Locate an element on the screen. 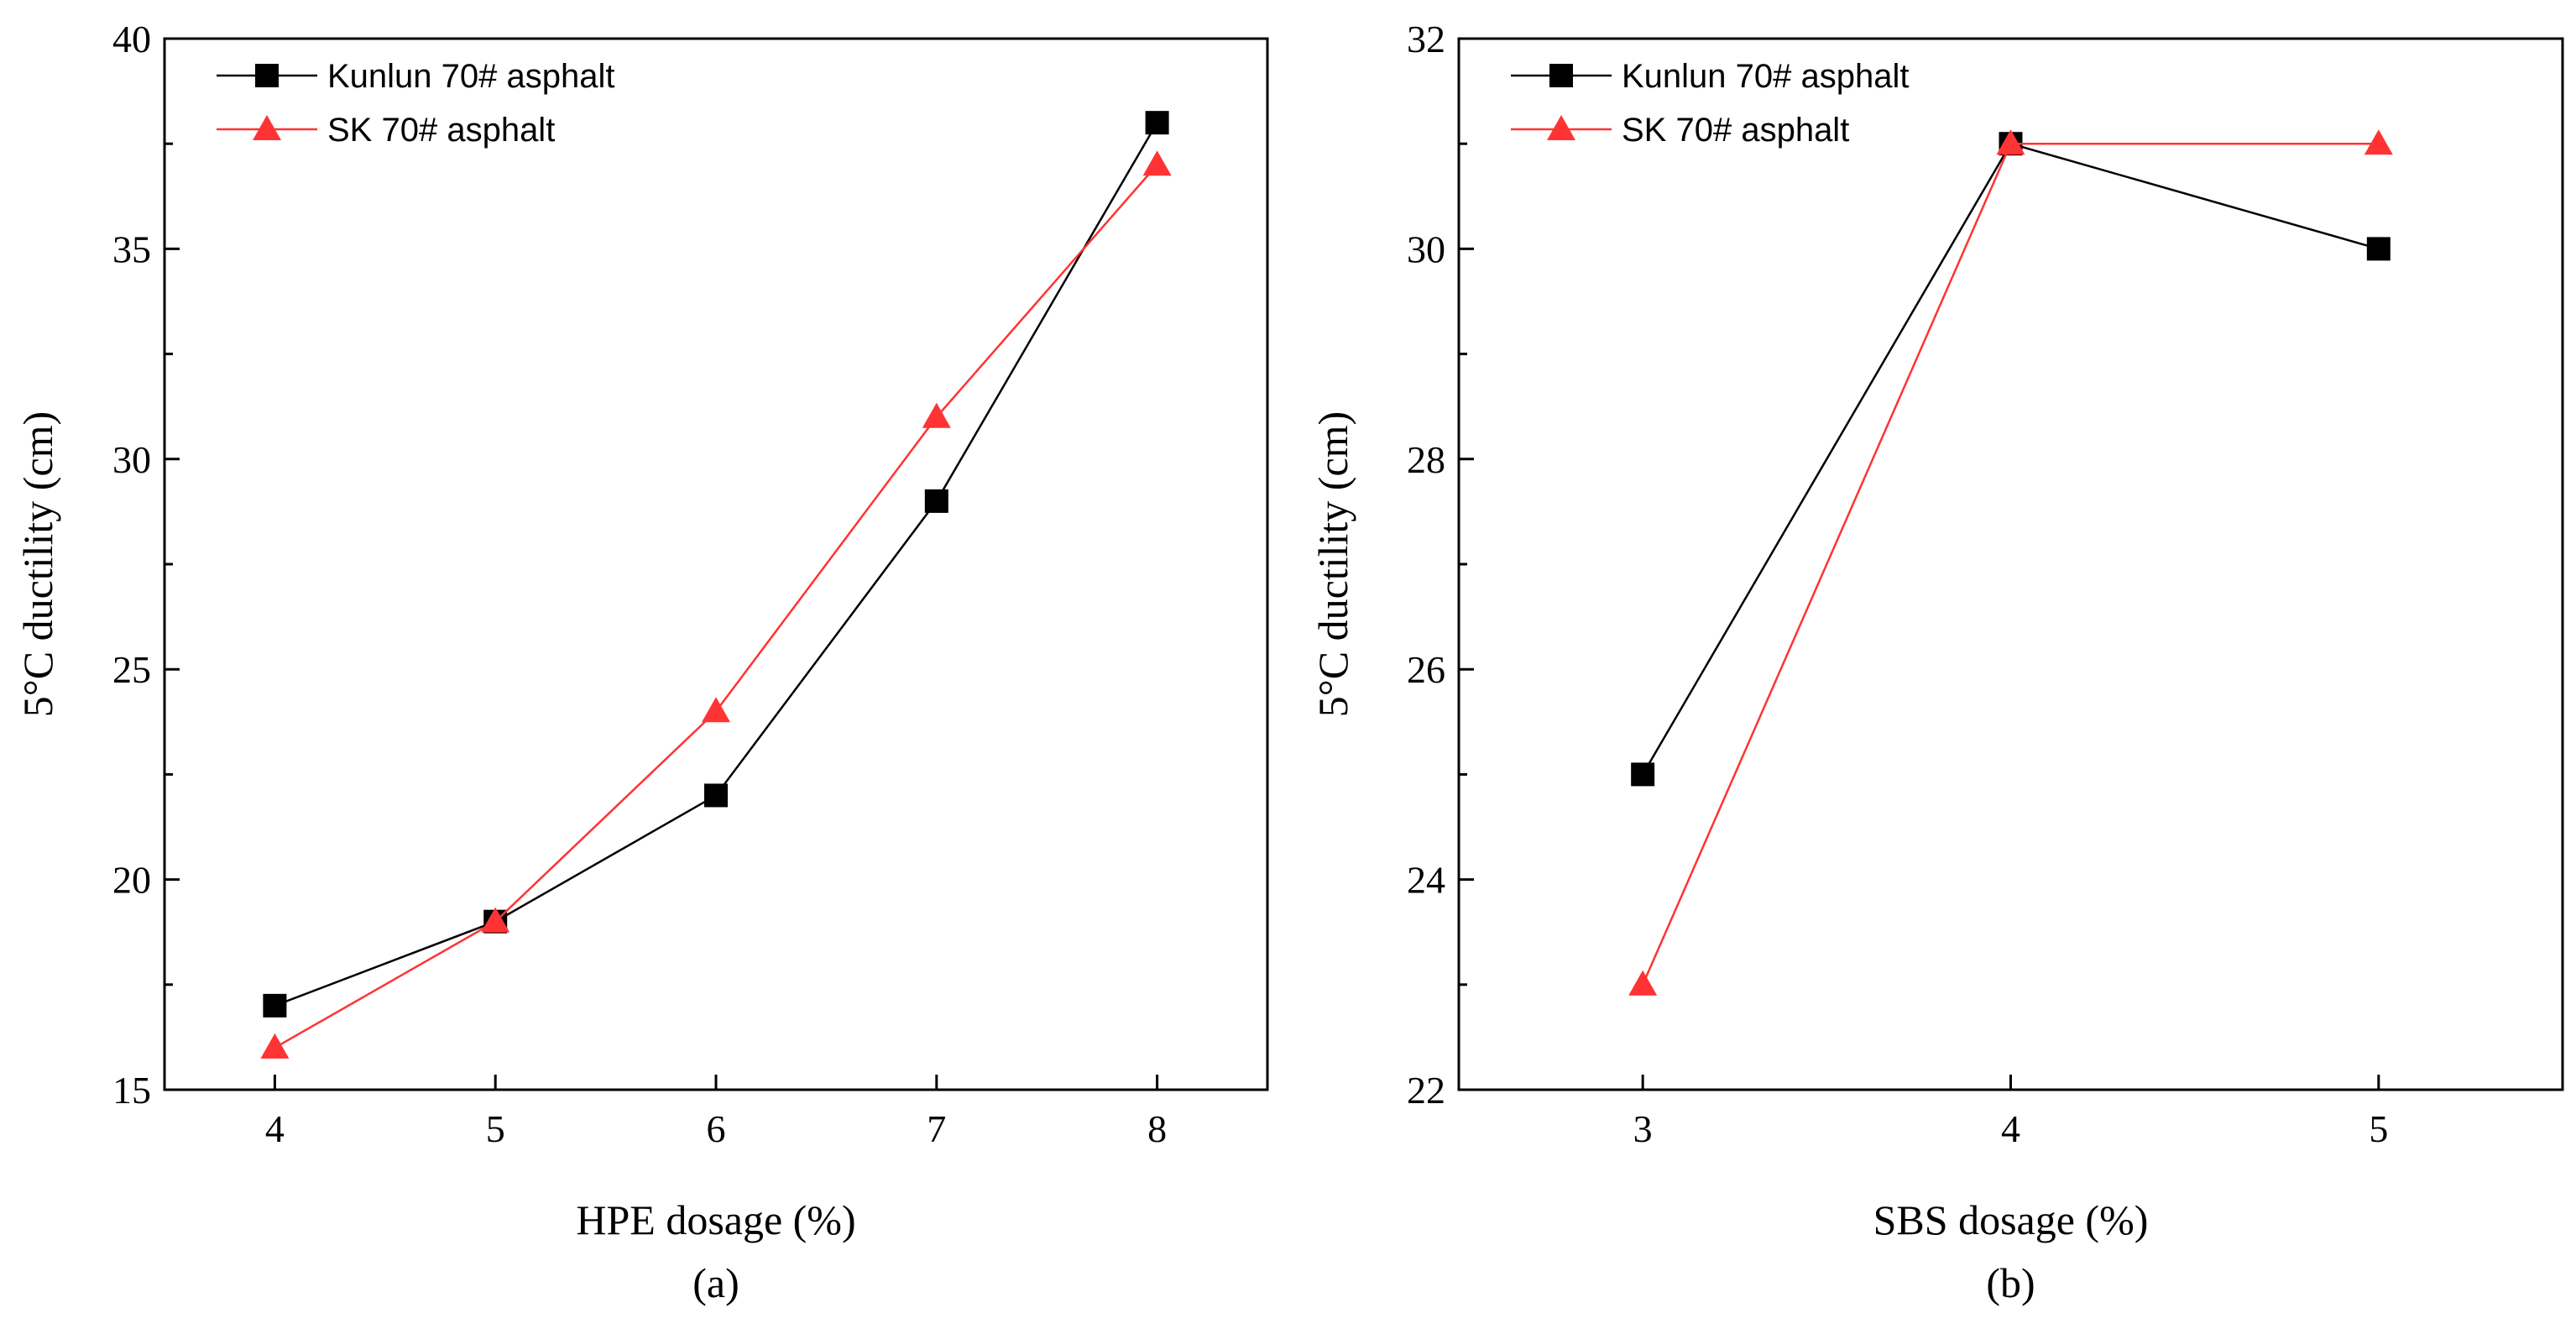 The image size is (2576, 1329). x-axis-title: SBS dosage (%) is located at coordinates (2011, 1219).